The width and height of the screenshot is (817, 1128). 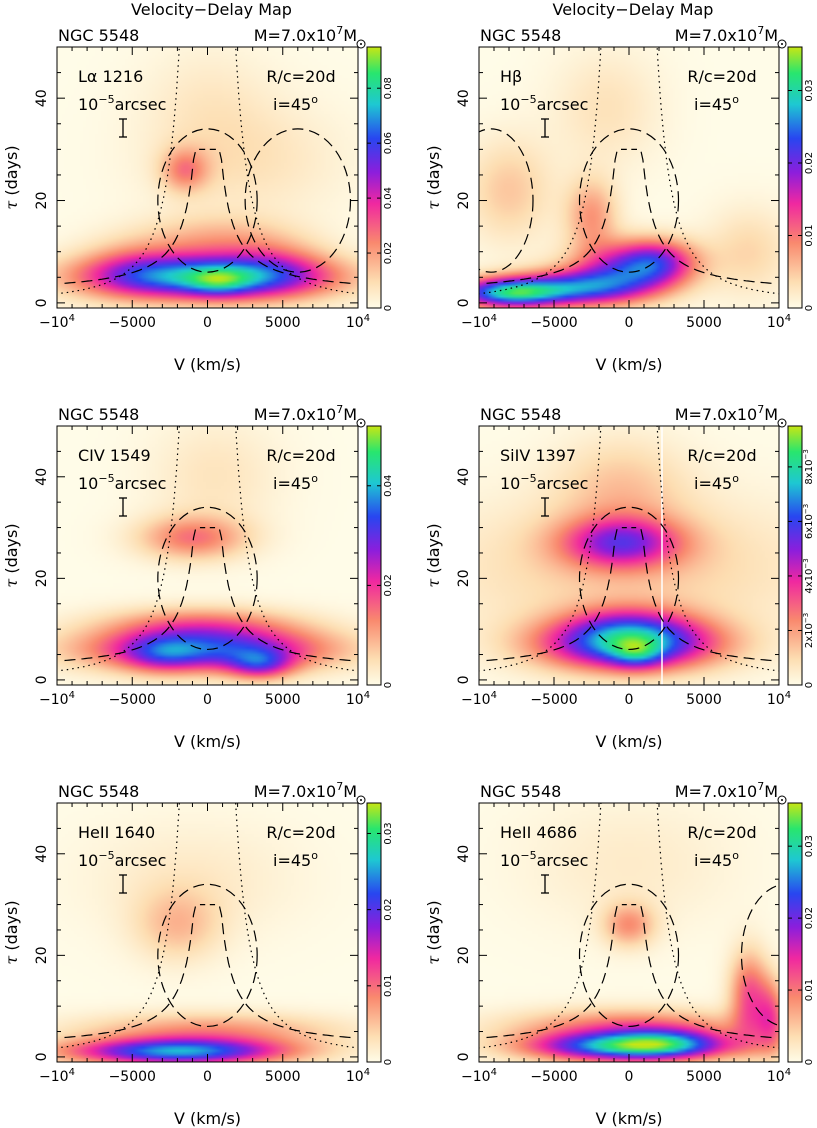 What do you see at coordinates (808, 466) in the screenshot?
I see `colorbar-tick-label: 8x10−3` at bounding box center [808, 466].